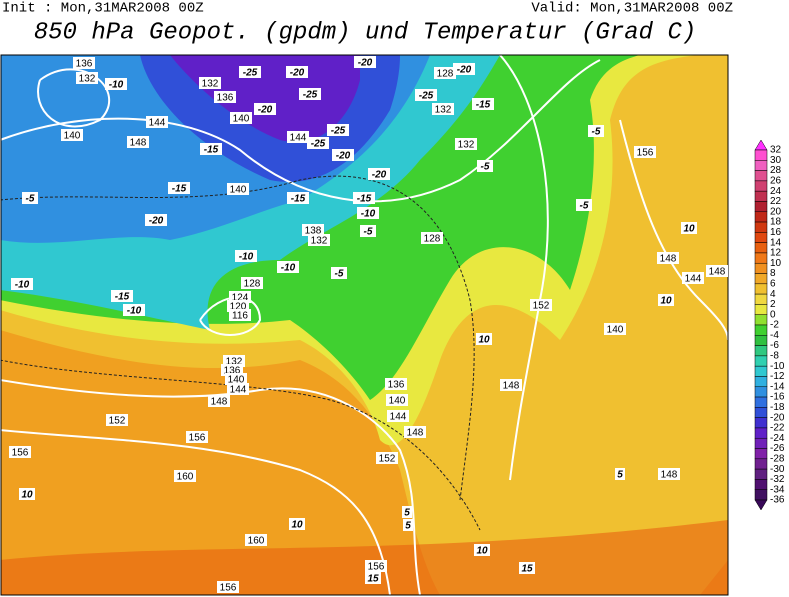  I want to click on colorbar-tick-label: 6, so click(773, 283).